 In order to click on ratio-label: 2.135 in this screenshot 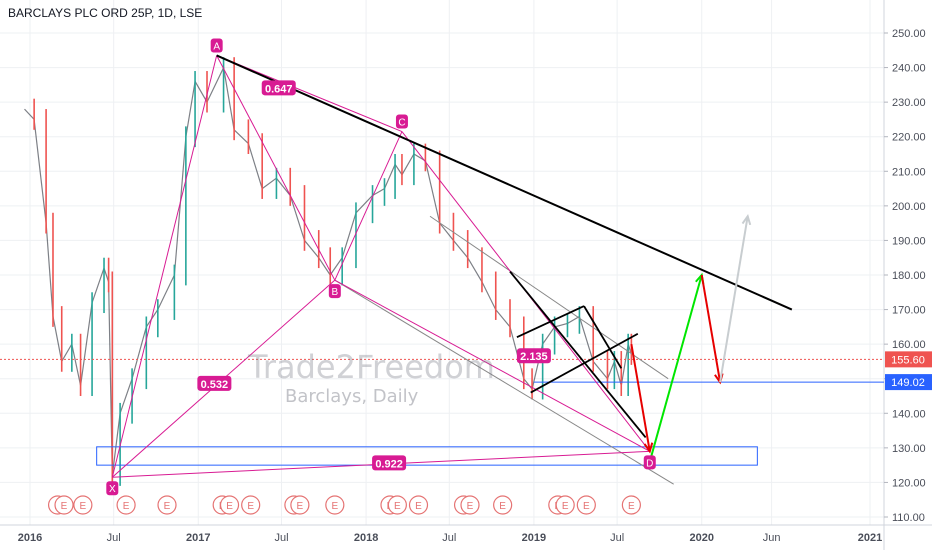, I will do `click(534, 357)`.